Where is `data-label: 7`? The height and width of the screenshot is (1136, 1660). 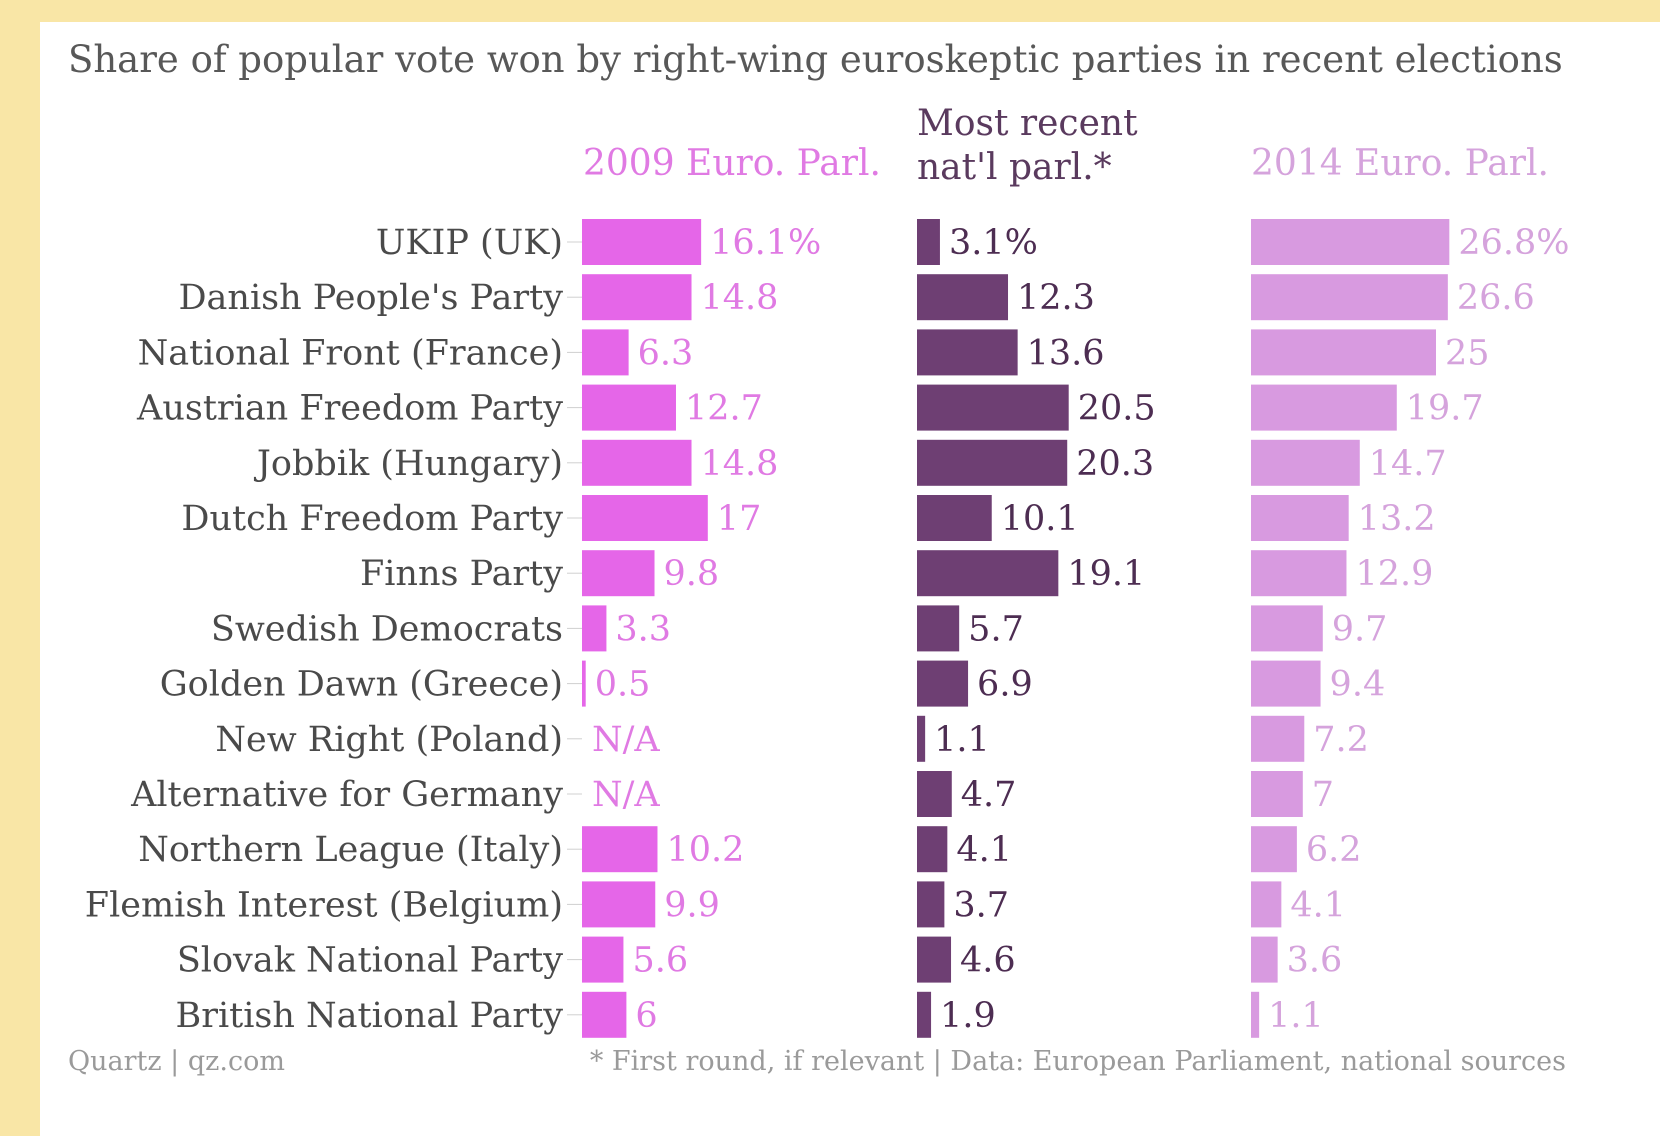 data-label: 7 is located at coordinates (1323, 795).